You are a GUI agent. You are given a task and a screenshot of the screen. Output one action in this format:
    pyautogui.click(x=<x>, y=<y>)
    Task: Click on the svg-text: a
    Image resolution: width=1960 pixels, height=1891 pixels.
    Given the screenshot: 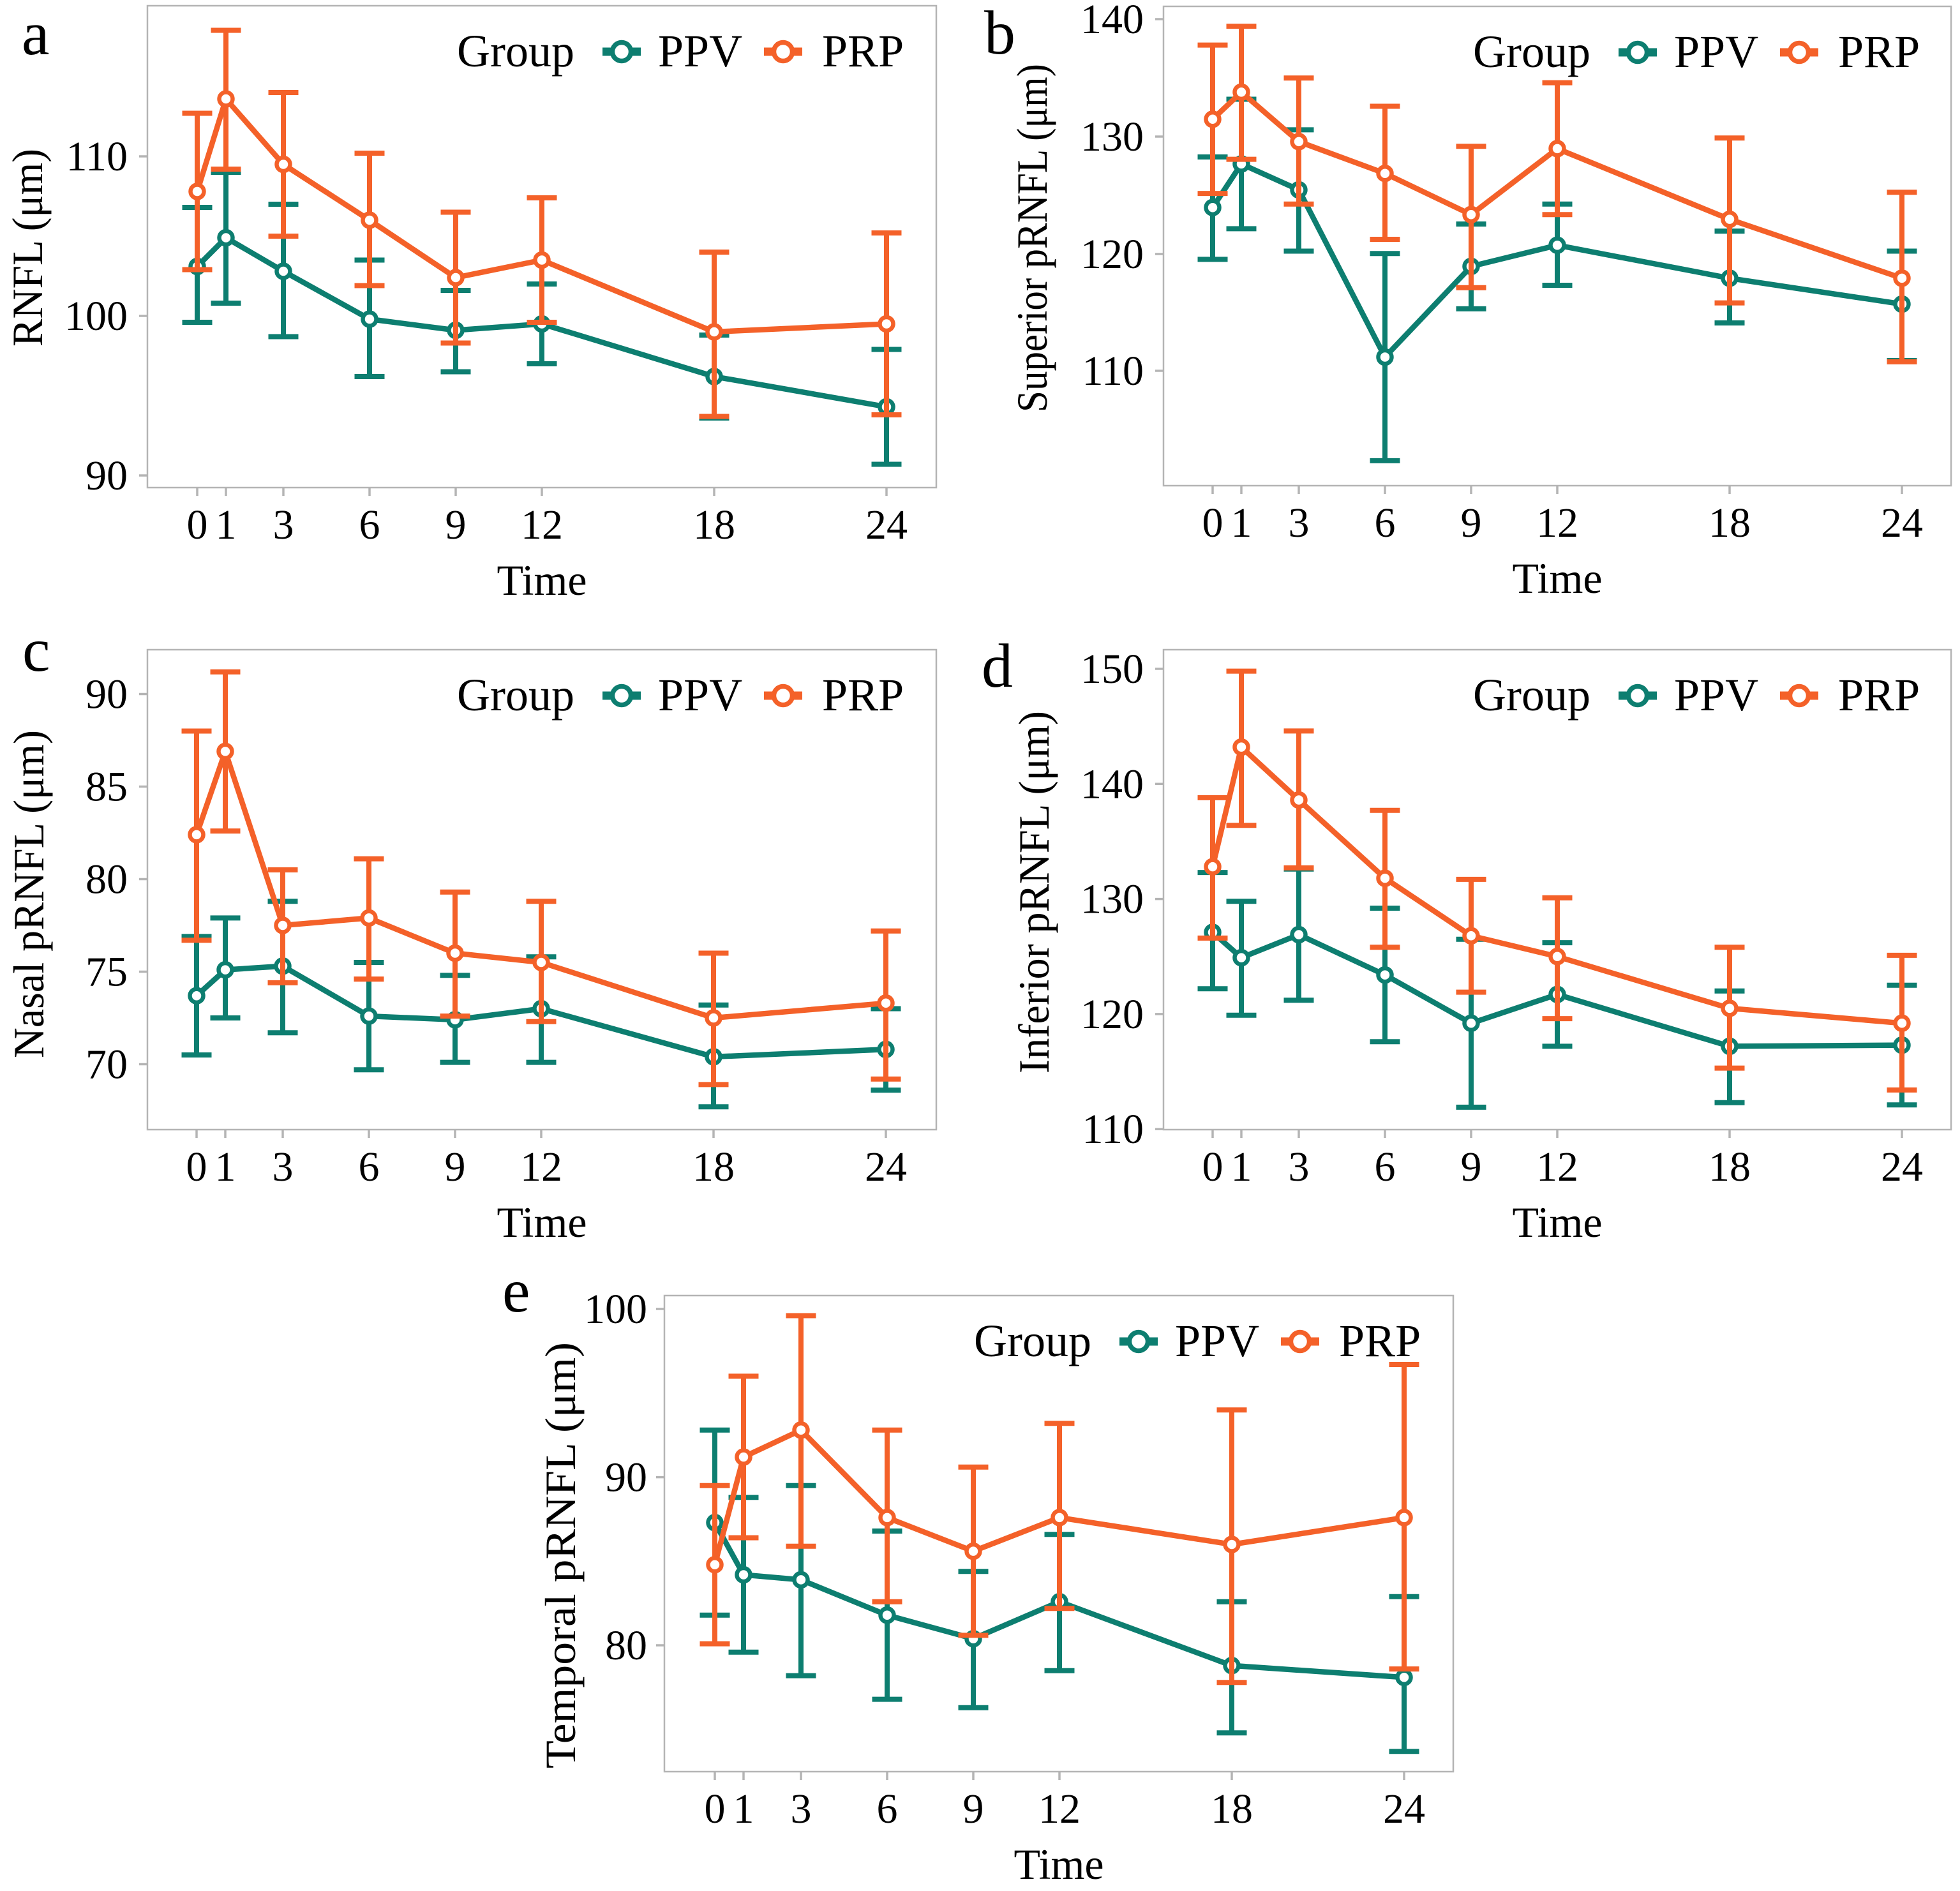 What is the action you would take?
    pyautogui.click(x=36, y=34)
    